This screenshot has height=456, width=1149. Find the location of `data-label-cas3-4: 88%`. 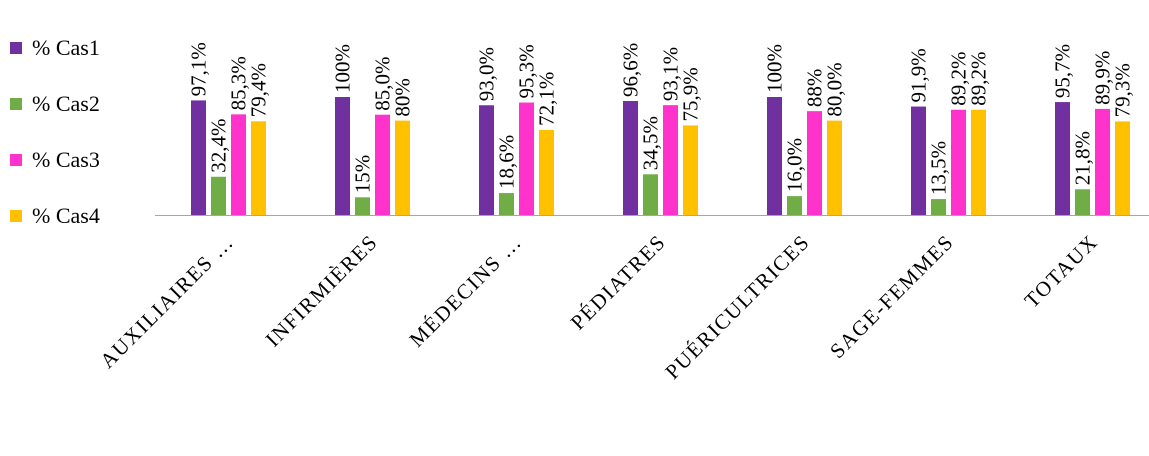

data-label-cas3-4: 88% is located at coordinates (815, 88).